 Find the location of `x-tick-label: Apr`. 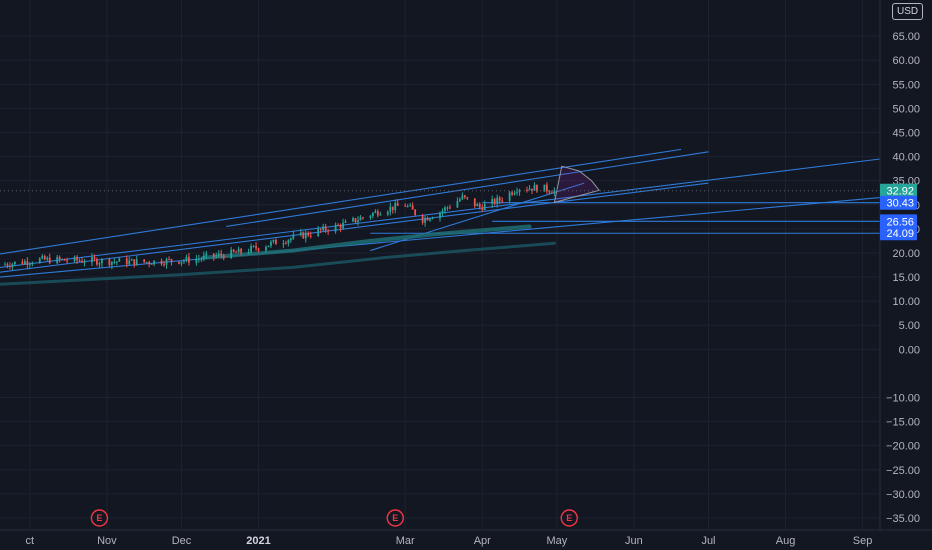

x-tick-label: Apr is located at coordinates (482, 541).